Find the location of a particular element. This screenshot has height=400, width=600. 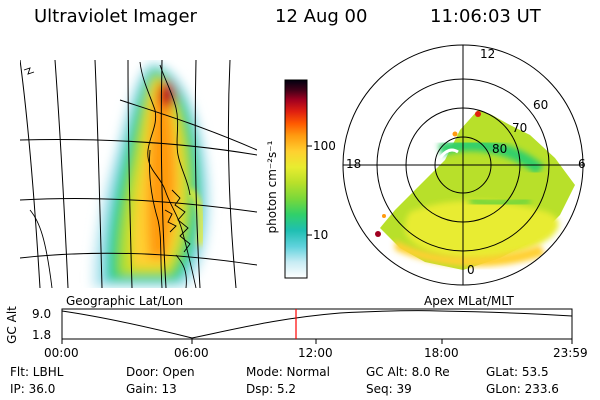

altitude-xtick-0600: 06:00 is located at coordinates (191, 353).